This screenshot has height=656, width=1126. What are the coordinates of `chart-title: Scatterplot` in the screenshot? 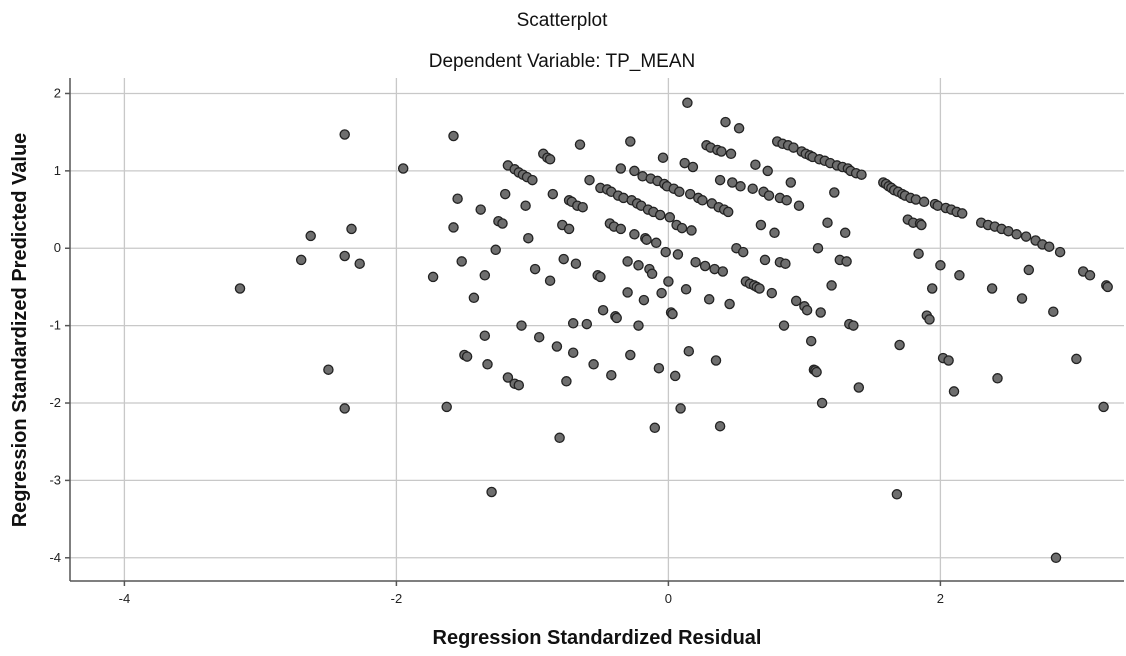 It's located at (563, 20).